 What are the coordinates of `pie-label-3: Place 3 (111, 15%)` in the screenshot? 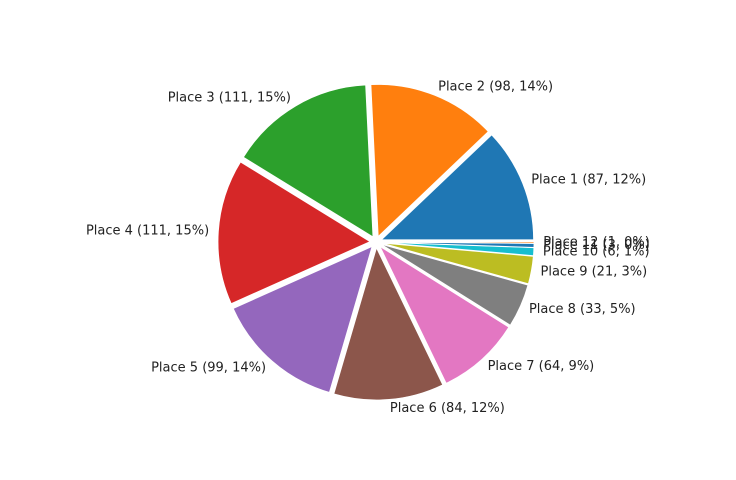 It's located at (229, 98).